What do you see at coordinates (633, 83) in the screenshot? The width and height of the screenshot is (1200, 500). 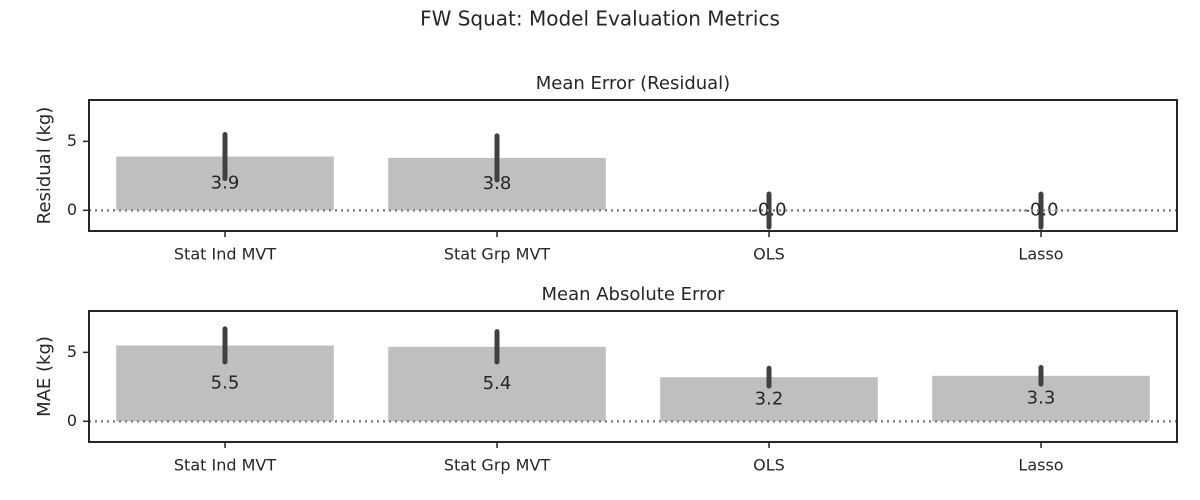 I see `subplot-title: Mean Error (Residual)` at bounding box center [633, 83].